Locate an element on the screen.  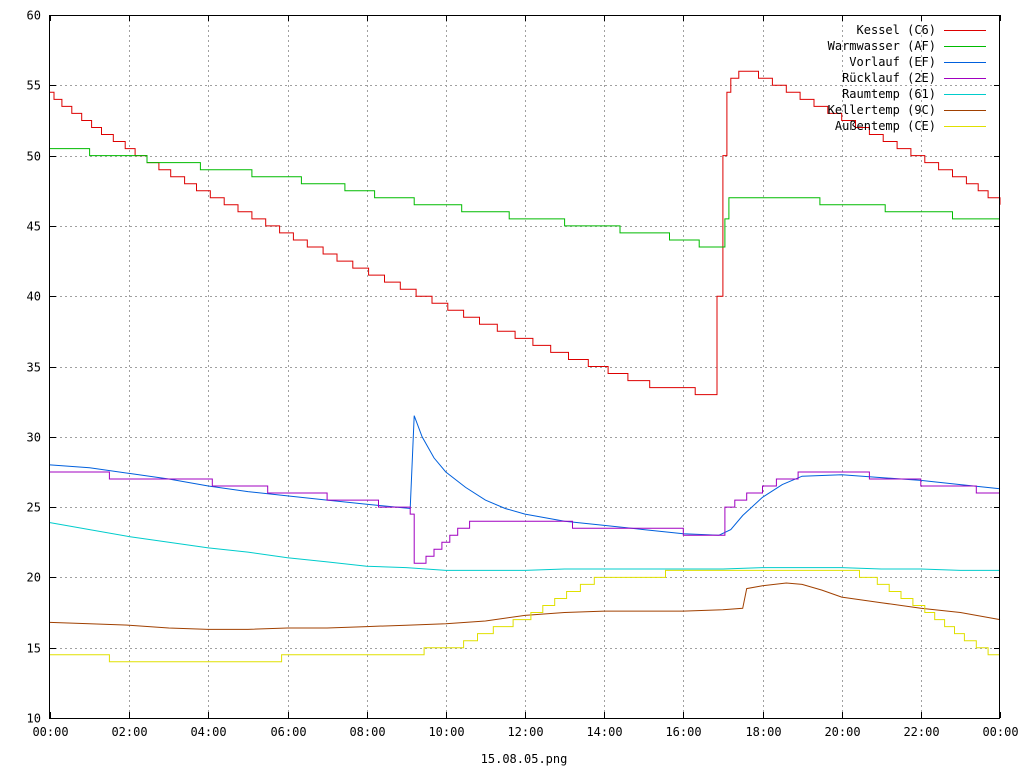
y-tick-label: 60 is located at coordinates (34, 16).